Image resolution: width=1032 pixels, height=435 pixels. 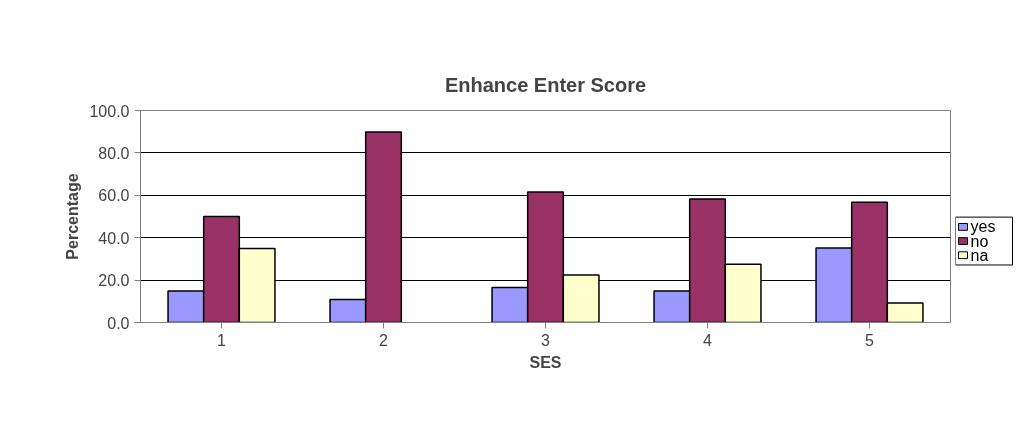 I want to click on x-tick-label: 2, so click(x=384, y=340).